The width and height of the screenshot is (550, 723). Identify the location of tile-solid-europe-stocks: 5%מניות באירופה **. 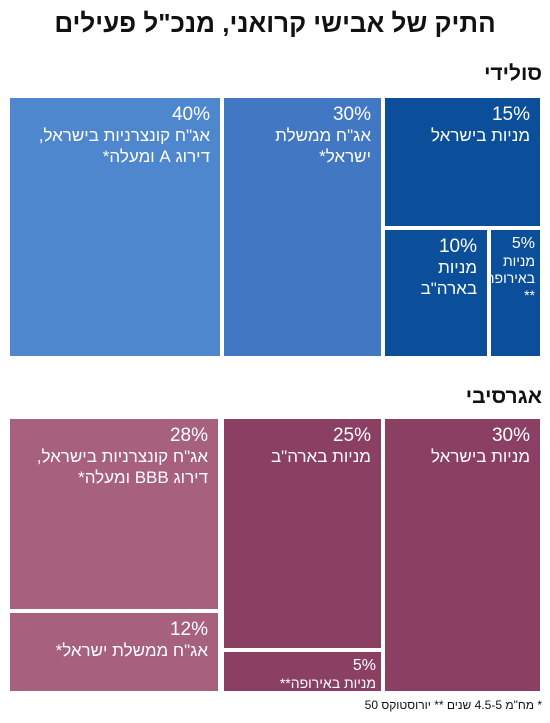
(515, 293).